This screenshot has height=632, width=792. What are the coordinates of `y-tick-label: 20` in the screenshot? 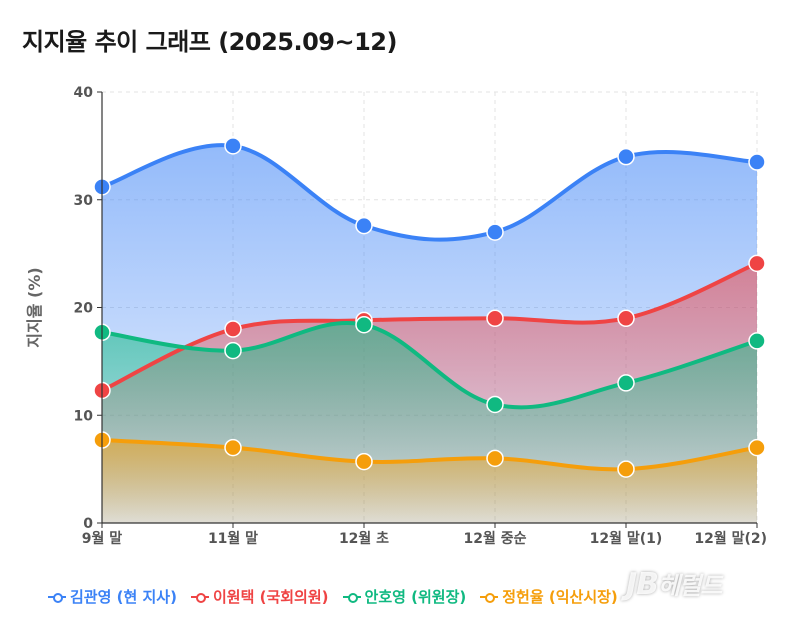 It's located at (84, 309).